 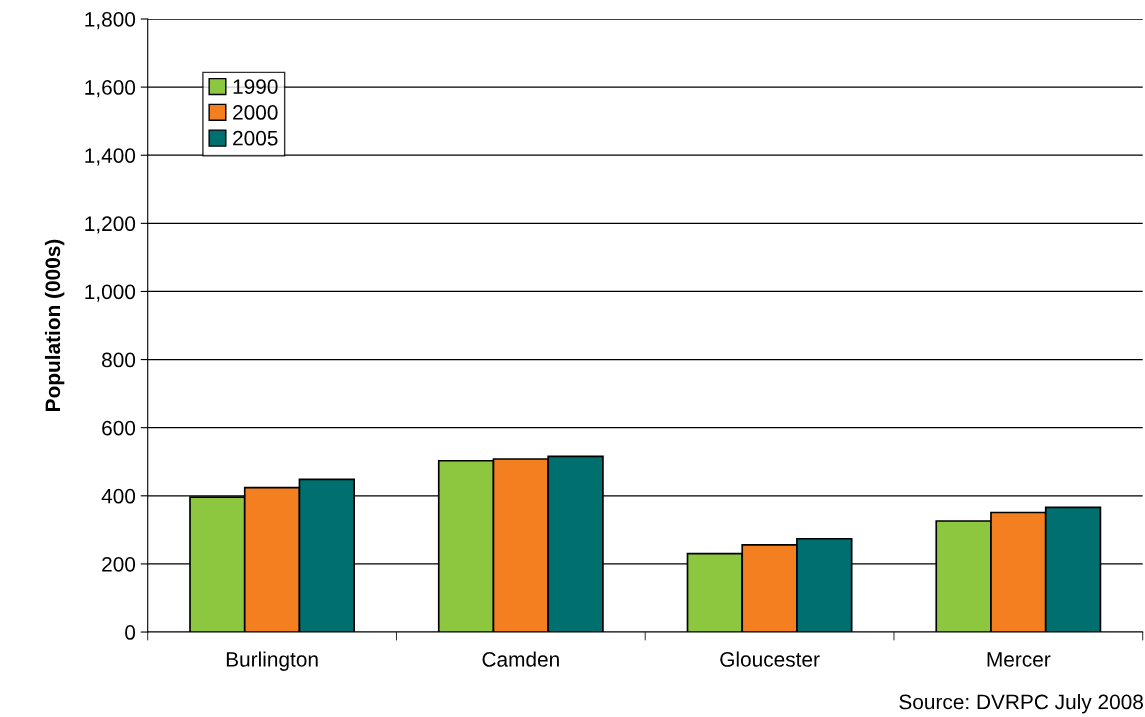 I want to click on y-tick-label: 1,600, so click(x=110, y=89).